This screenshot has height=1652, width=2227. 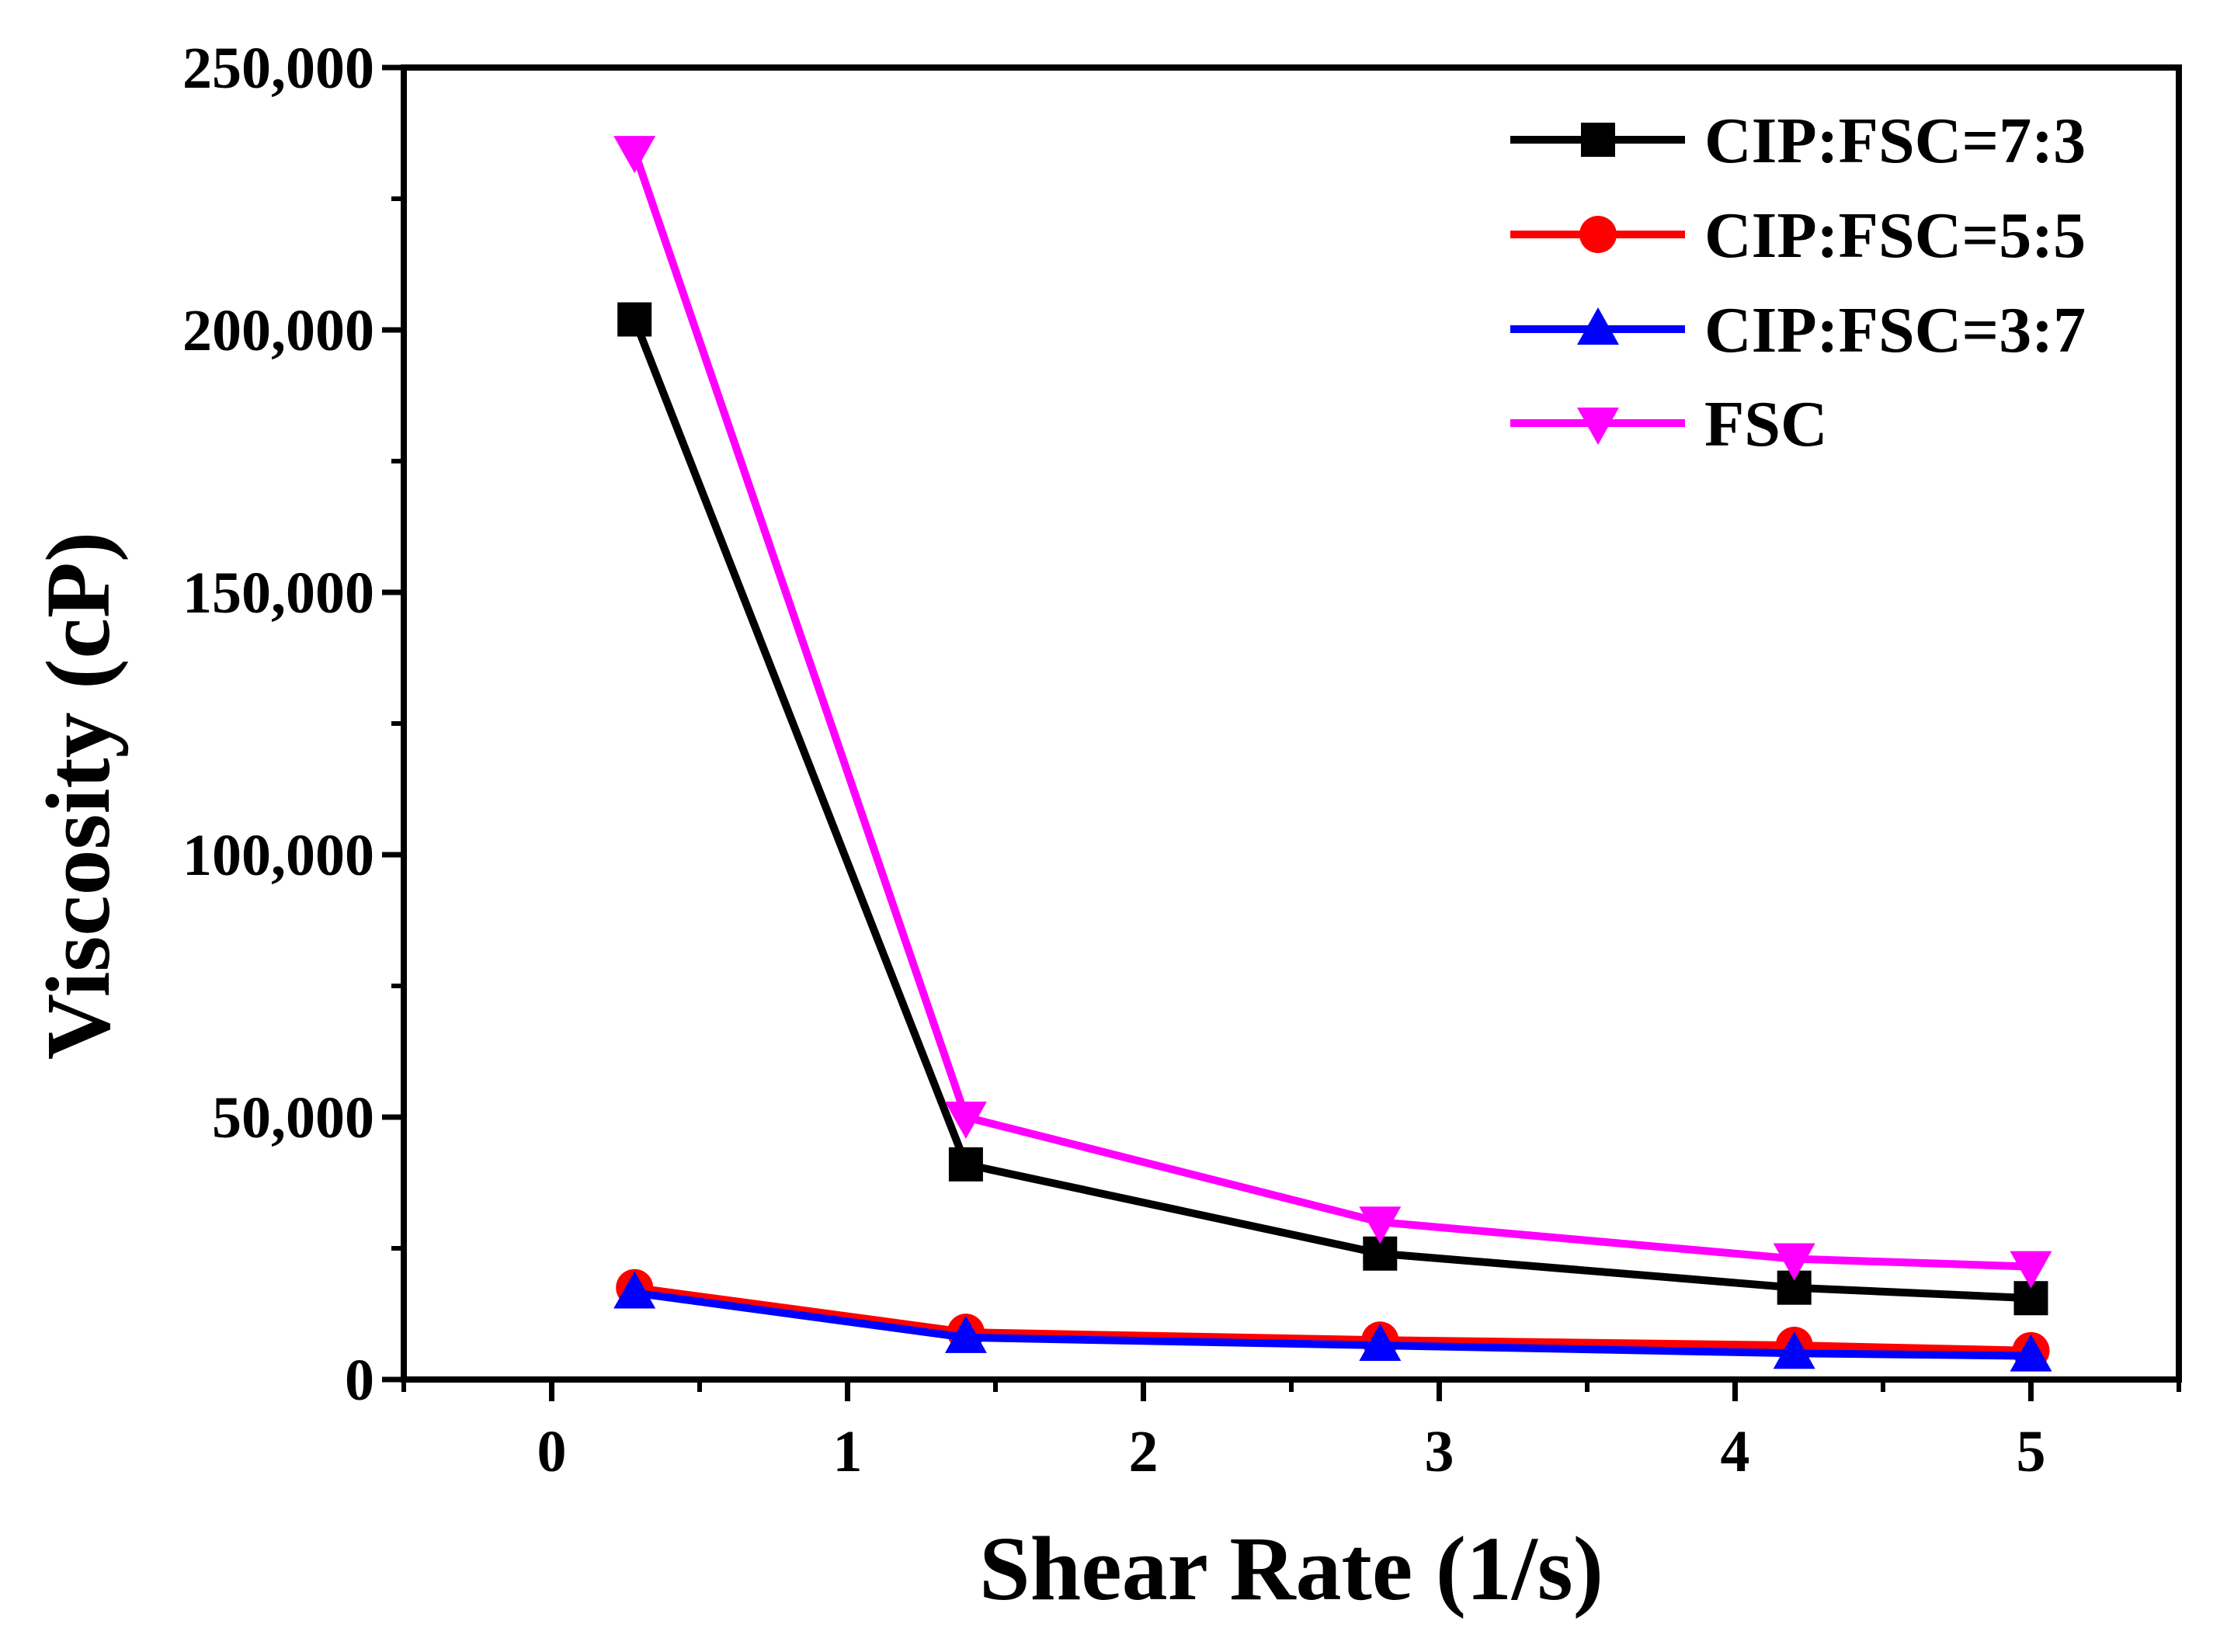 What do you see at coordinates (1895, 141) in the screenshot?
I see `legend-label: CIP:FSC=7:3` at bounding box center [1895, 141].